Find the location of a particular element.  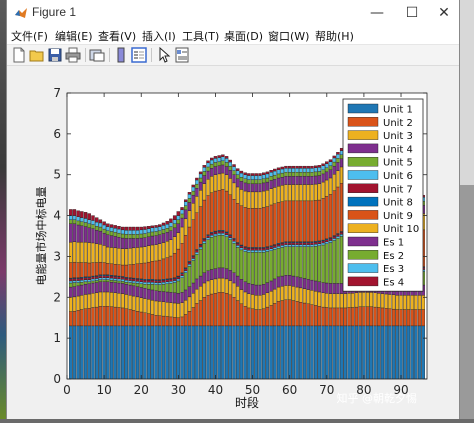

y-tick-label: 6 is located at coordinates (57, 134).